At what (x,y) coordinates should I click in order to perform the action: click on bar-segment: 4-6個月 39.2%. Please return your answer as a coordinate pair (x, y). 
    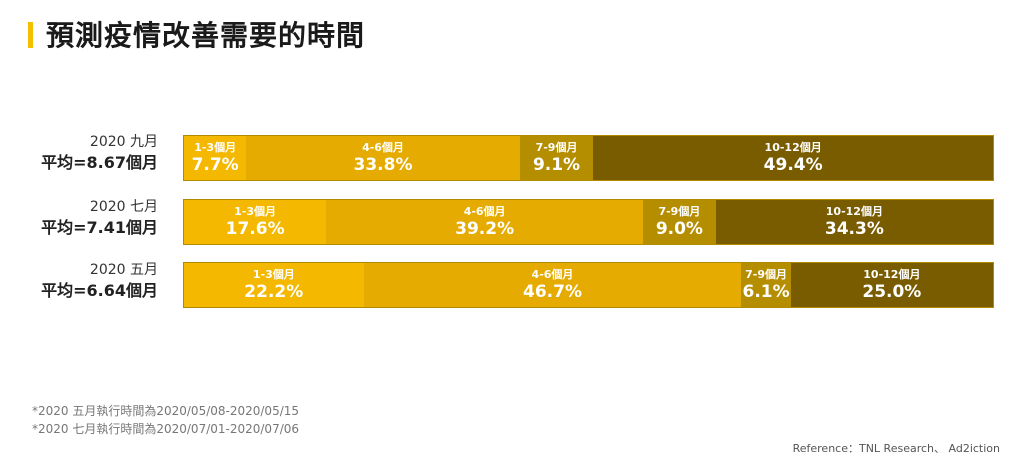
    Looking at the image, I should click on (485, 222).